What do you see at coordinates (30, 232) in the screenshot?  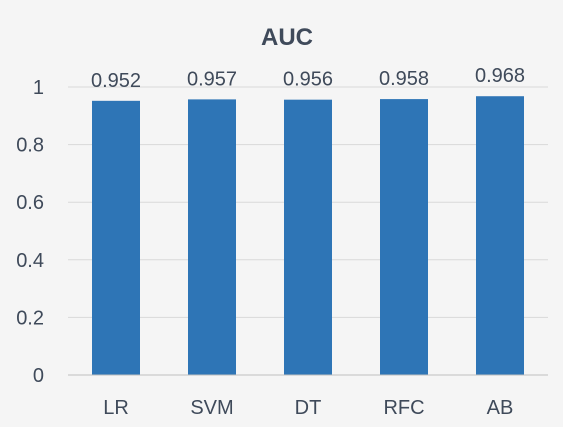 I see `y-axis-tick-labels: 0 0.2 0.4 0.6 0.8 1` at bounding box center [30, 232].